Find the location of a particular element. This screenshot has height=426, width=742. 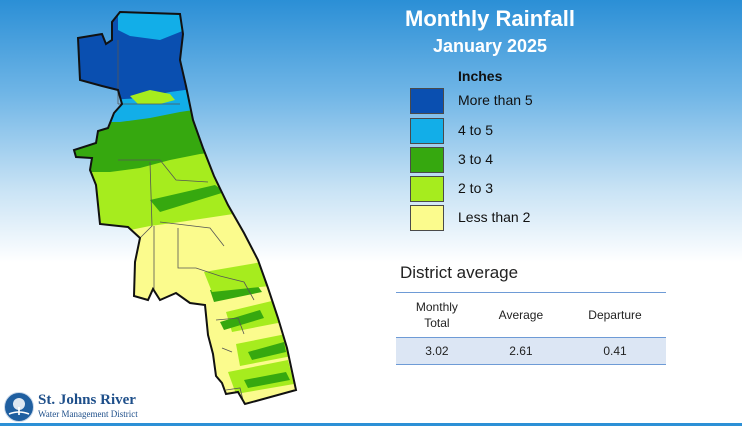

departure-value: 0.41 is located at coordinates (614, 351).